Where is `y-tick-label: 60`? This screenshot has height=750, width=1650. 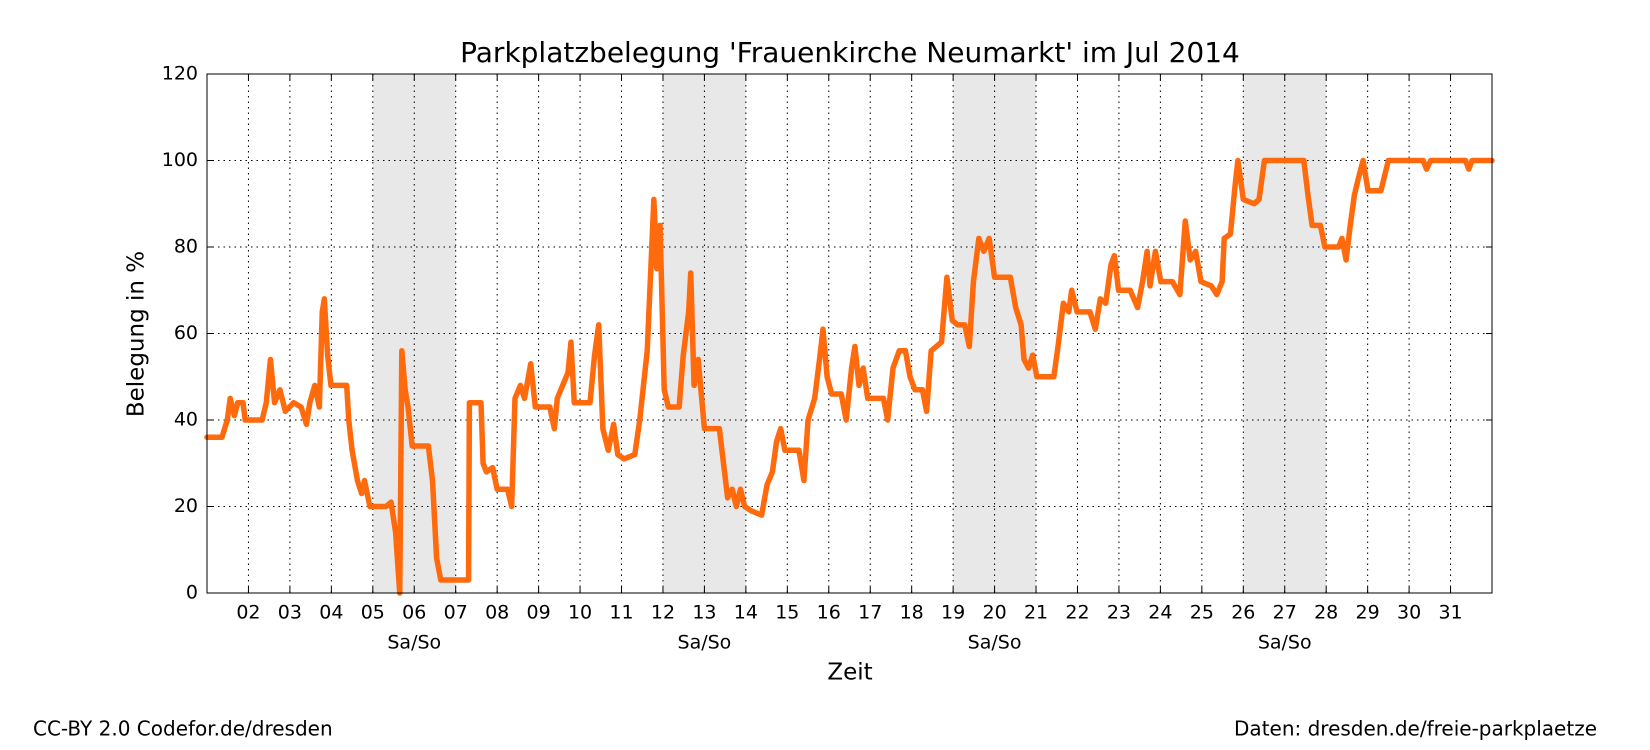
y-tick-label: 60 is located at coordinates (186, 333).